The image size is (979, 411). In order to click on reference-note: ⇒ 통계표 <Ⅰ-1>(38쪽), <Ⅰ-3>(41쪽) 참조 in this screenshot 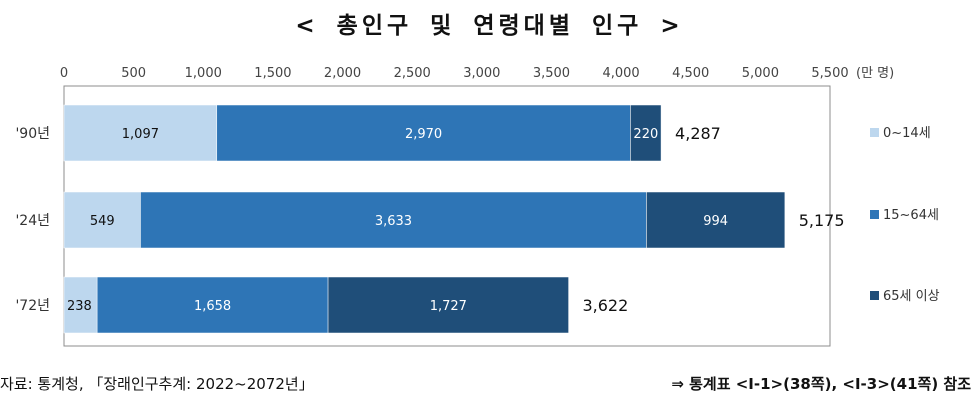, I will do `click(821, 384)`.